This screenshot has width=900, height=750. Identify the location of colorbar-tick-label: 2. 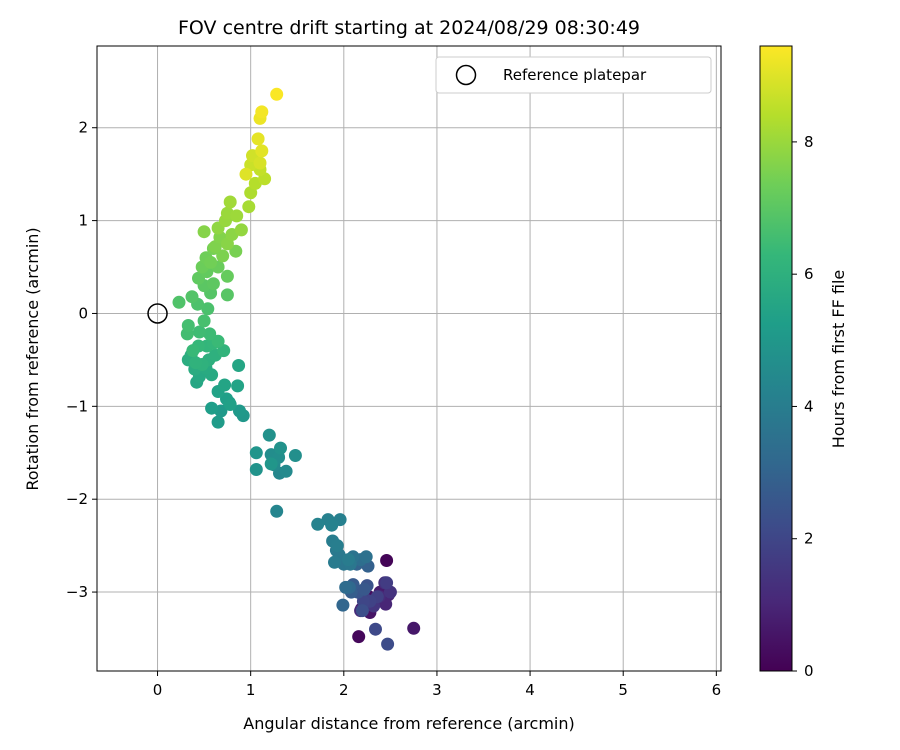
(809, 539).